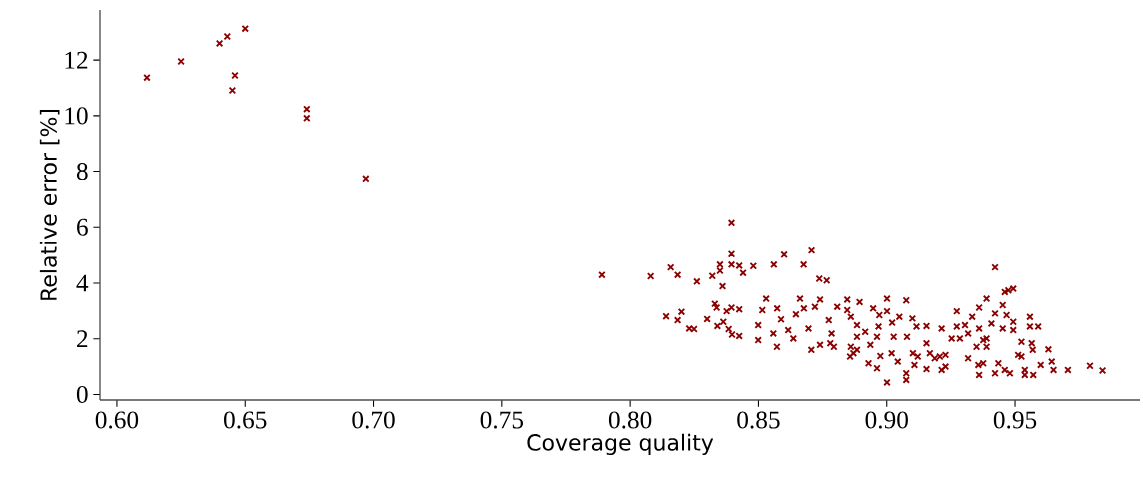 Image resolution: width=1143 pixels, height=483 pixels. I want to click on y-tick-label: 6, so click(82, 227).